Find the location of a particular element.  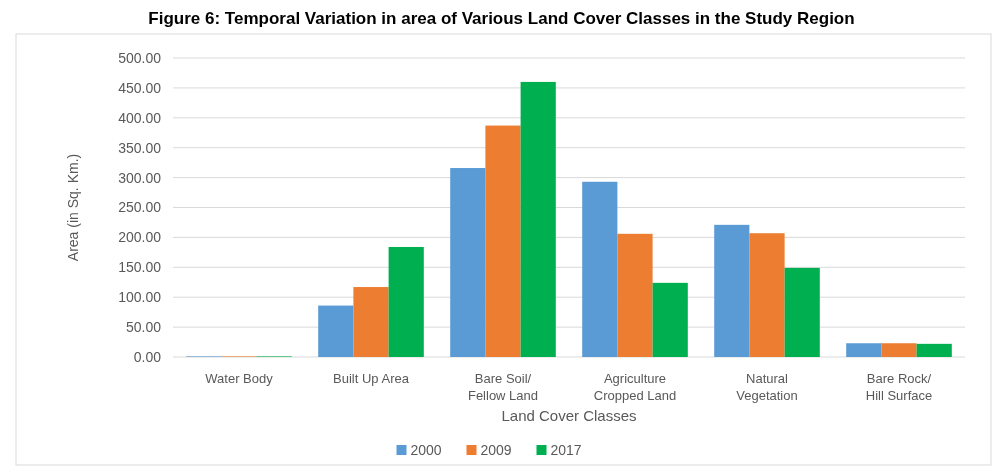

y-tick-label: 350.00 is located at coordinates (140, 147).